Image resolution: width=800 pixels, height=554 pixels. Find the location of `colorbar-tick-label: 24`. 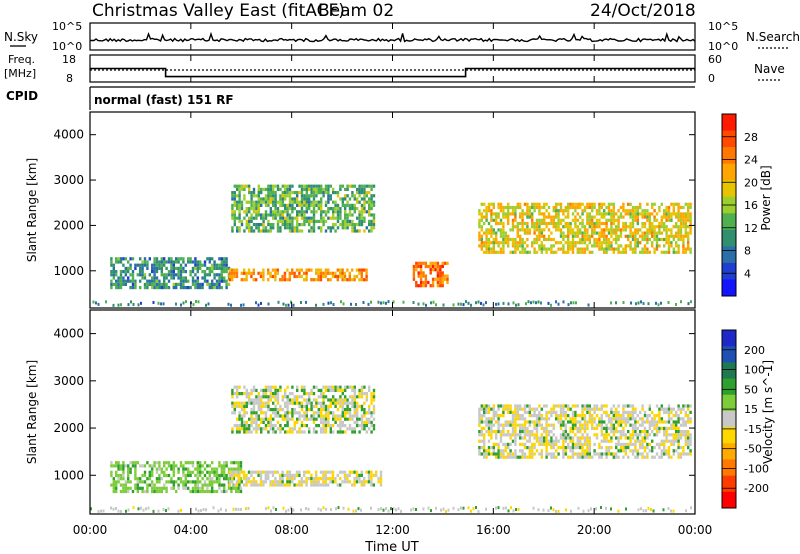

colorbar-tick-label: 24 is located at coordinates (751, 160).